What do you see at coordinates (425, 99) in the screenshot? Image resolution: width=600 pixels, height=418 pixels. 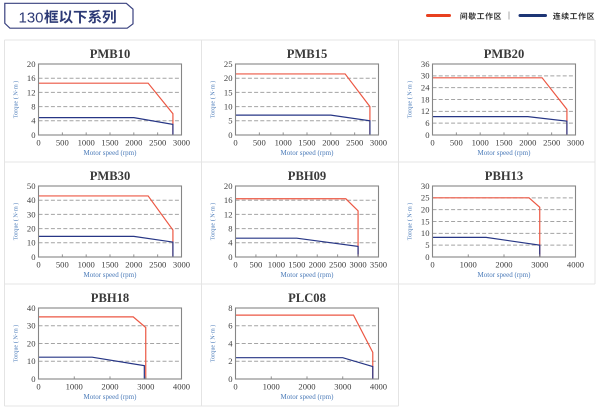 I see `svg-text: 18` at bounding box center [425, 99].